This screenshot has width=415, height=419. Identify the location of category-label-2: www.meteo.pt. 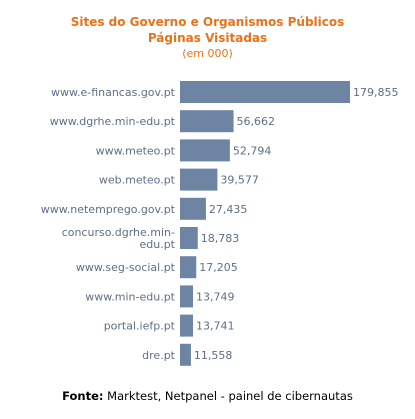
(136, 150).